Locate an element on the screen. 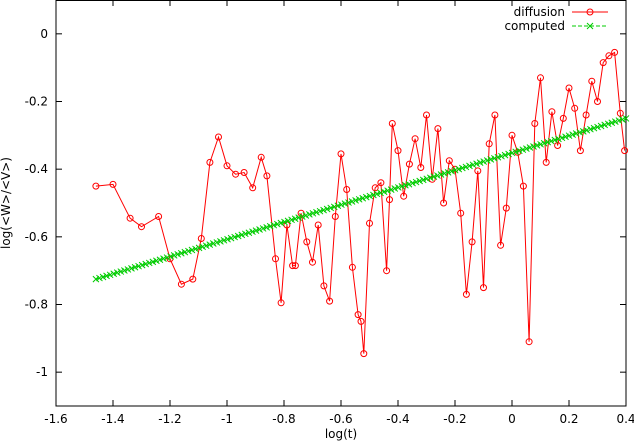  x-tick-label: -0.4 is located at coordinates (397, 419).